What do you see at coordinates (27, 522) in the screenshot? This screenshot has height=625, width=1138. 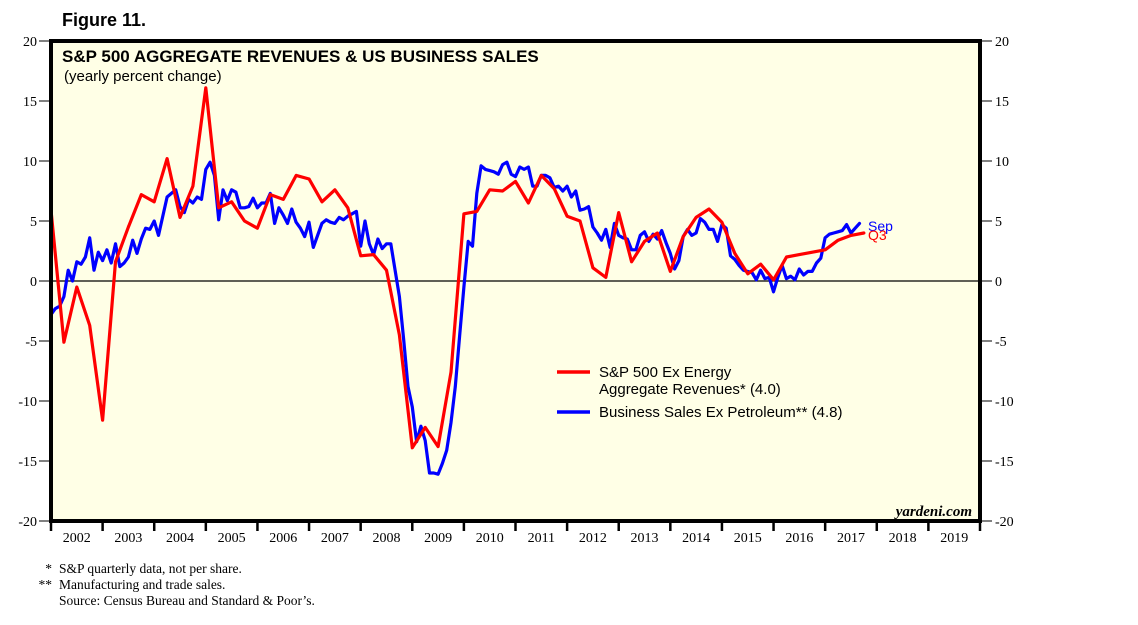 I see `y-tick-label-left: -20` at bounding box center [27, 522].